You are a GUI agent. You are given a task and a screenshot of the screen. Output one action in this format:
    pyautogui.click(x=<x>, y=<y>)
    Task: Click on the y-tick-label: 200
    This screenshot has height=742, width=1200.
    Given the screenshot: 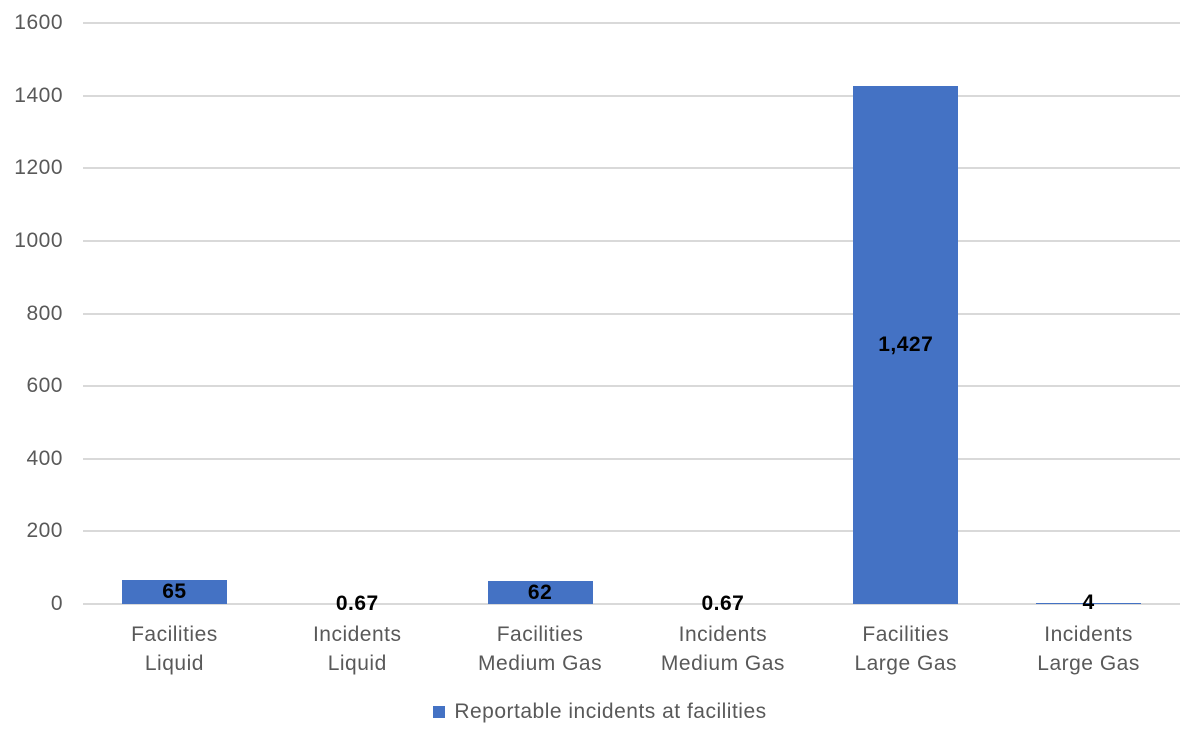 What is the action you would take?
    pyautogui.click(x=44, y=531)
    